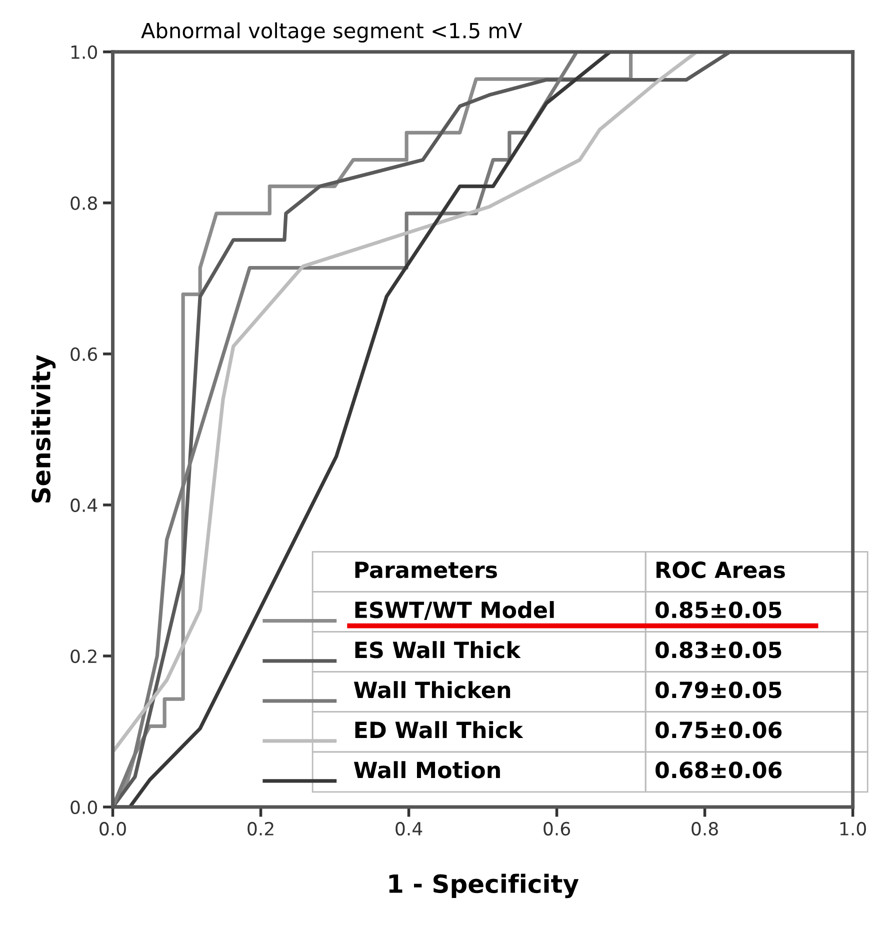 Image resolution: width=881 pixels, height=926 pixels. I want to click on legend-label: ES Wall Thick, so click(438, 649).